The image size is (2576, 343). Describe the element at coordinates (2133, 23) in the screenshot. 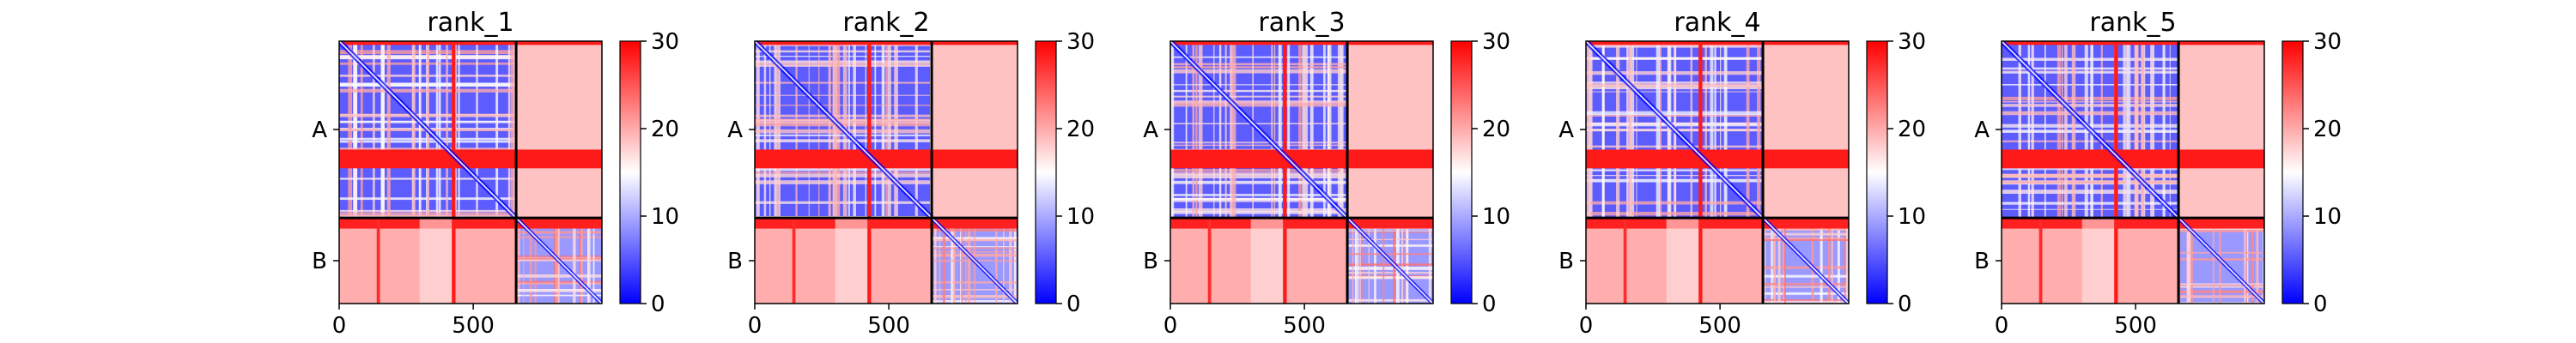

I see `chart-title: rank_5` at that location.